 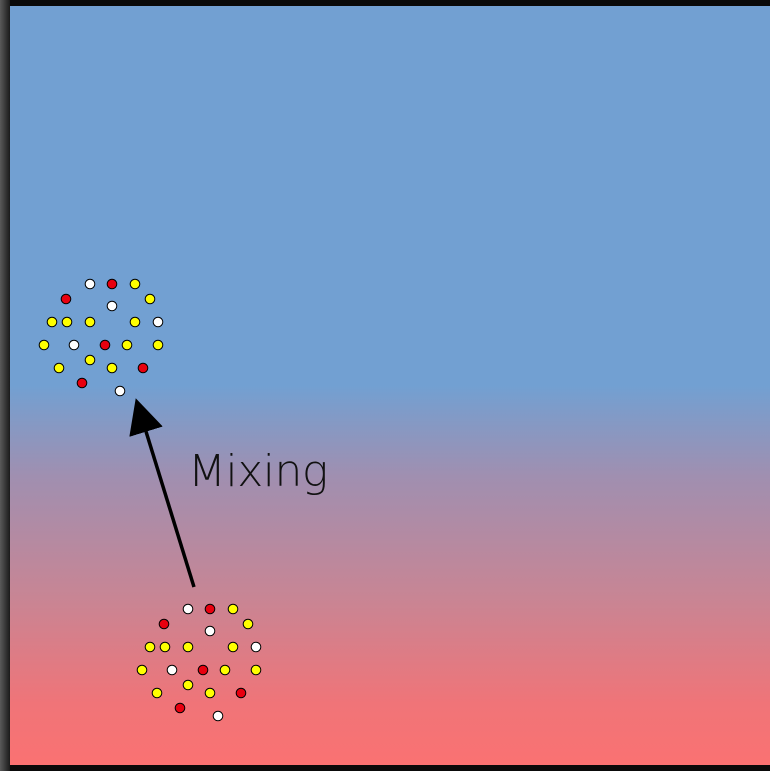 I want to click on left-edge-strip, so click(x=5, y=385).